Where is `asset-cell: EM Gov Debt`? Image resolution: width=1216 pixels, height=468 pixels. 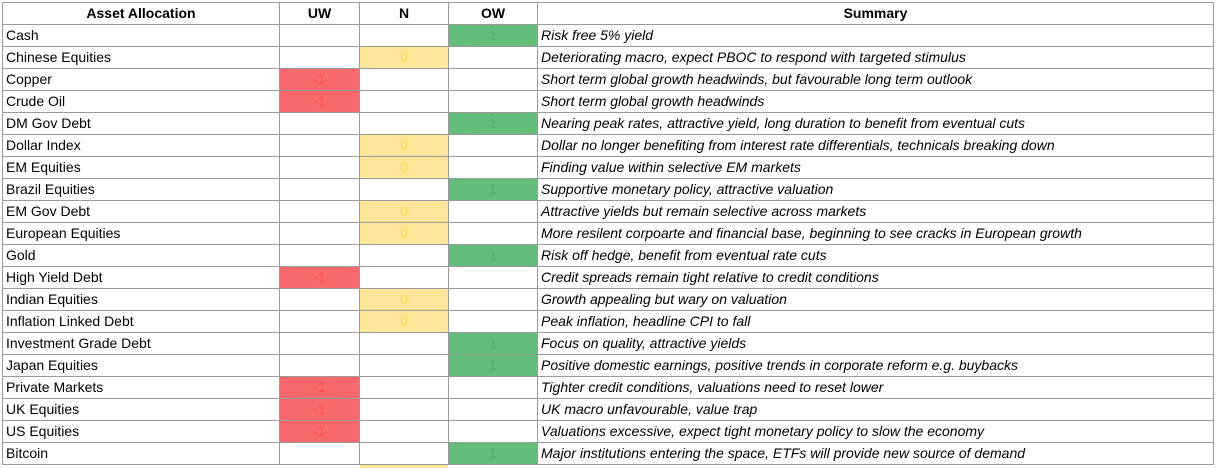
asset-cell: EM Gov Debt is located at coordinates (141, 211).